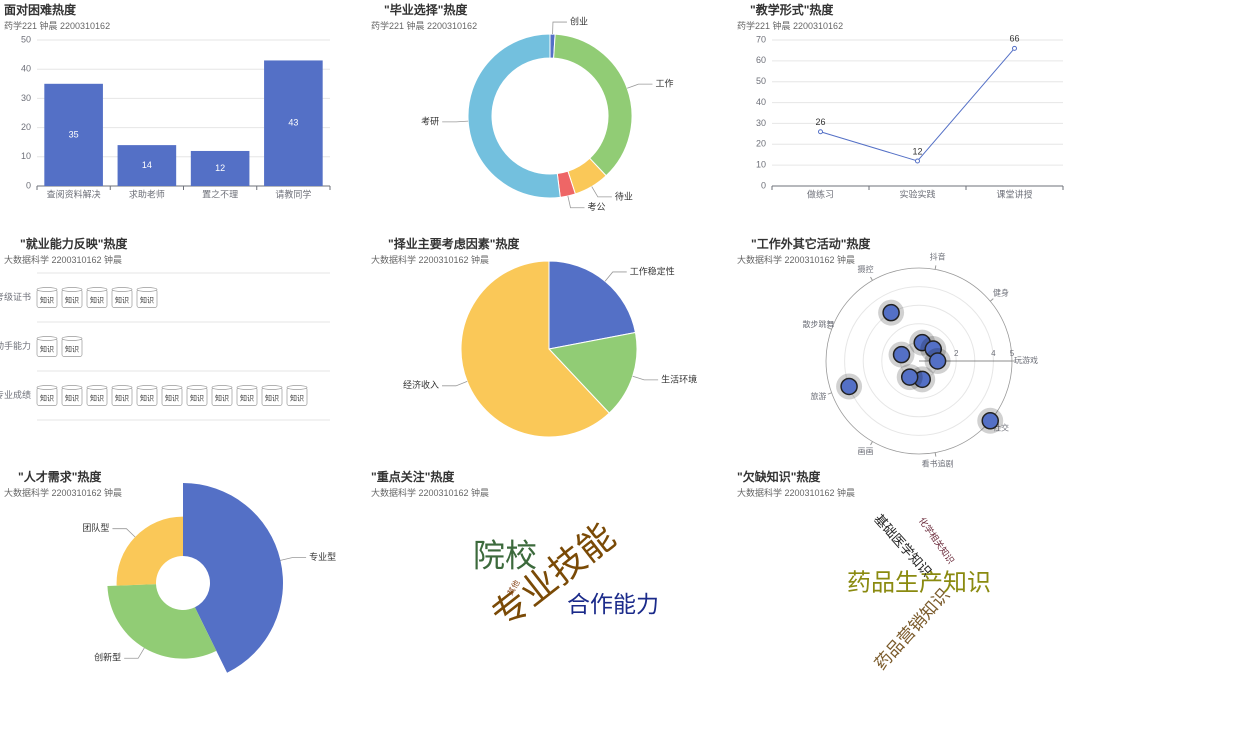 This screenshot has width=1249, height=731. Describe the element at coordinates (579, 20) in the screenshot. I see `slice-label: 创业` at that location.